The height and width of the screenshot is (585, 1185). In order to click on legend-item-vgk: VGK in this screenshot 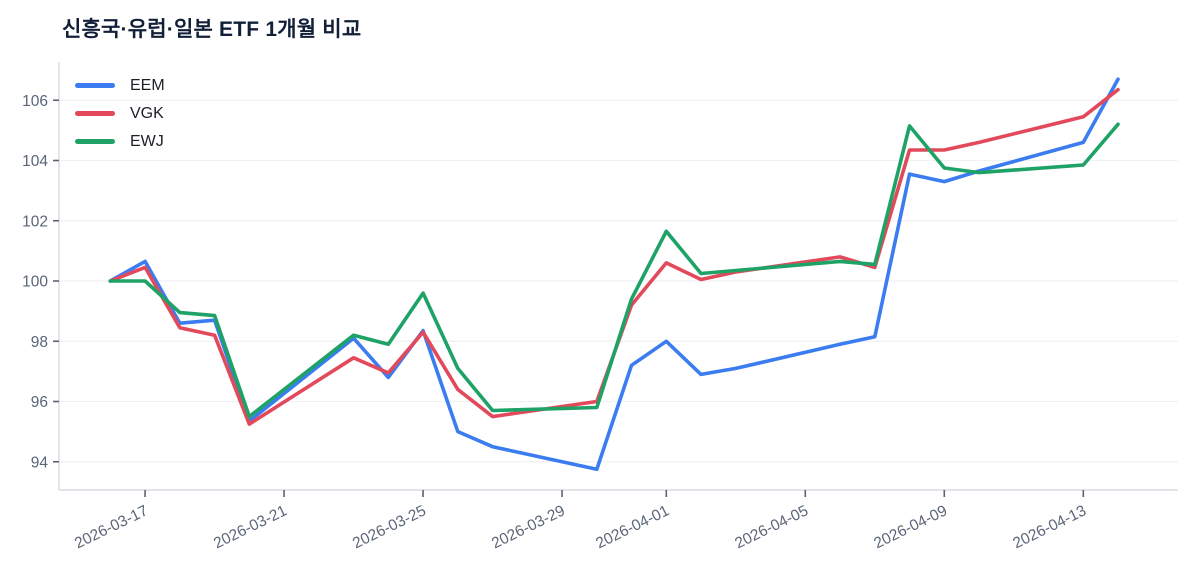, I will do `click(120, 113)`.